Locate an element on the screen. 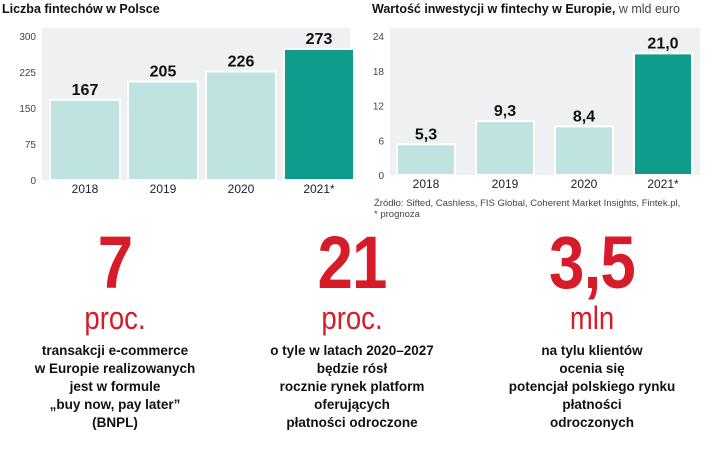 This screenshot has width=720, height=464. data-label: 21,0 is located at coordinates (662, 43).